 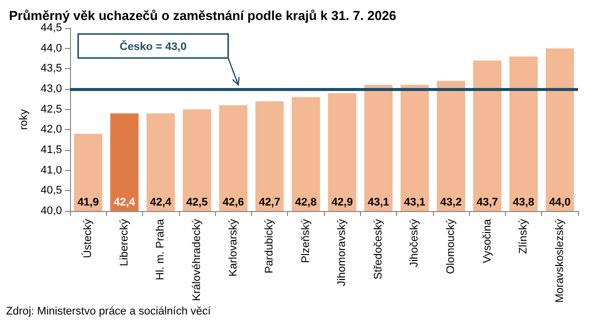 What do you see at coordinates (197, 202) in the screenshot?
I see `data-label: 42,5` at bounding box center [197, 202].